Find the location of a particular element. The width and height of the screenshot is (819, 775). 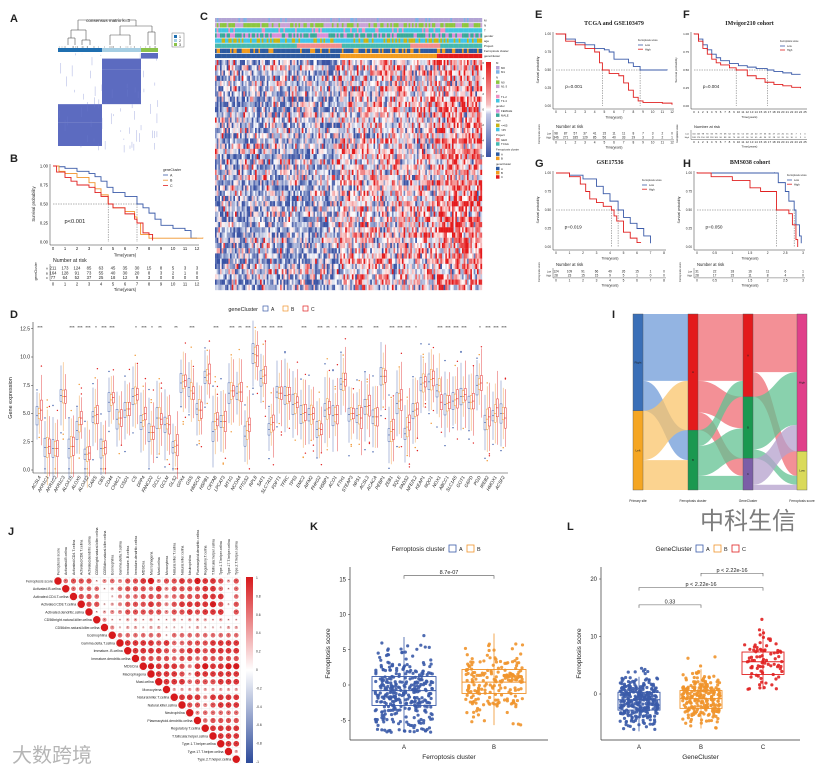

risk-count: 1 is located at coordinates (651, 272).